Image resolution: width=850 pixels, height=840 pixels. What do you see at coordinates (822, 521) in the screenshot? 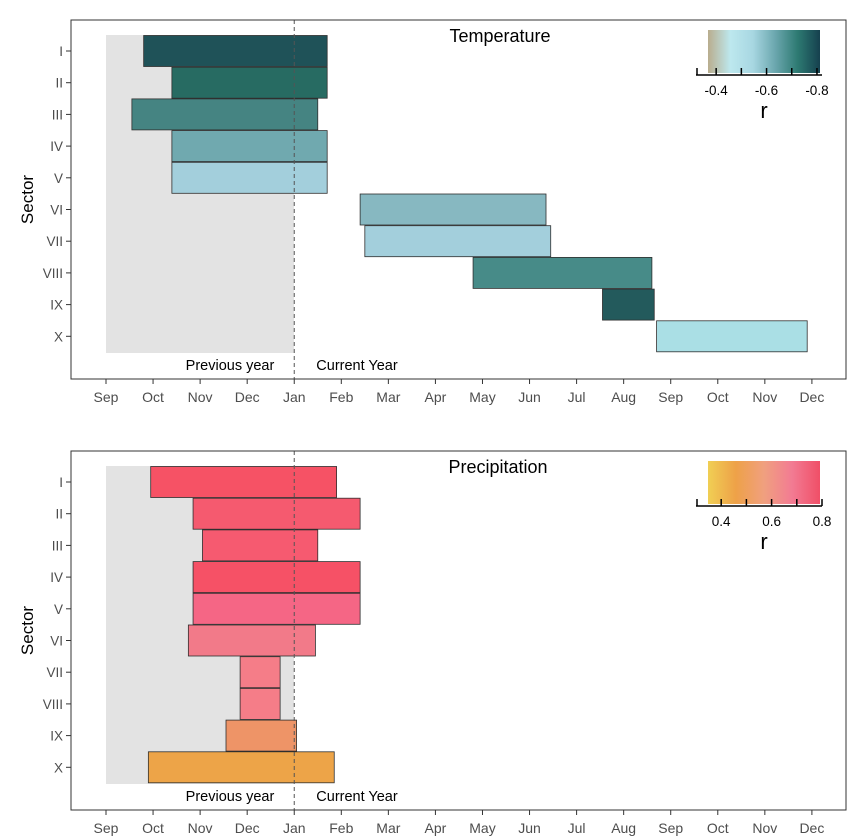
I see `legend-tick-label: 0.8` at bounding box center [822, 521].